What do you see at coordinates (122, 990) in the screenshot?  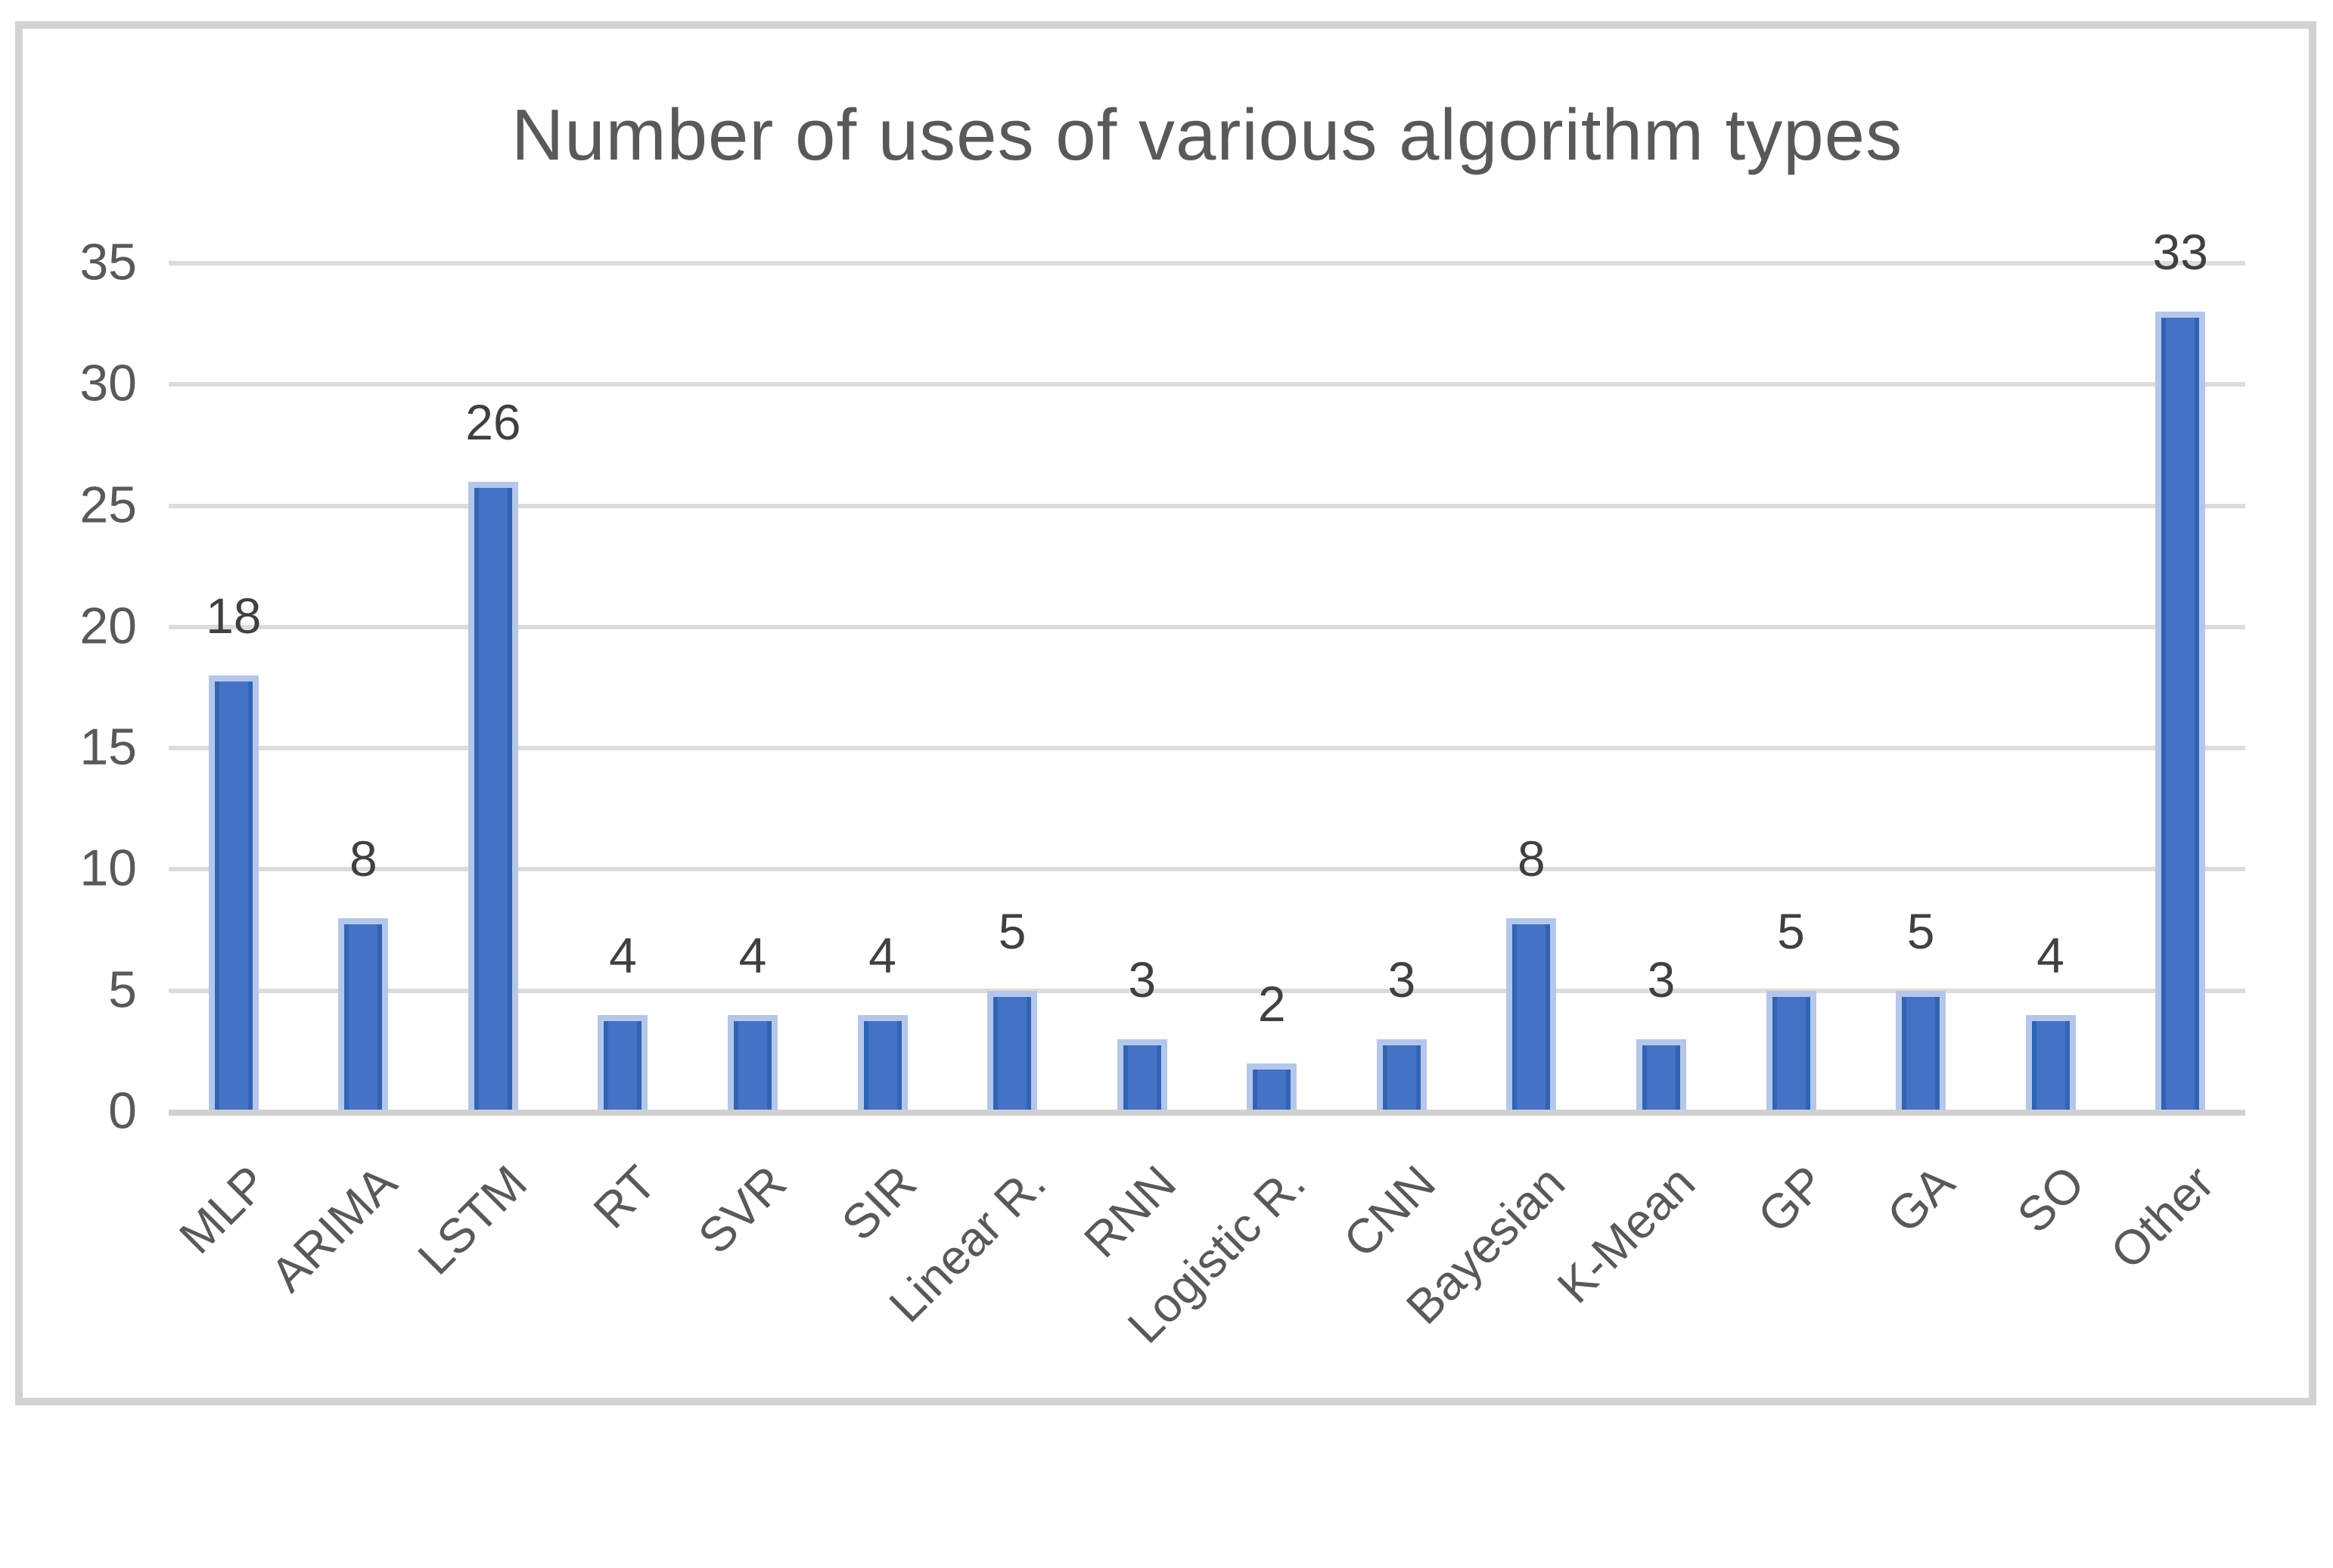 I see `y-axis-tick-label: 5` at bounding box center [122, 990].